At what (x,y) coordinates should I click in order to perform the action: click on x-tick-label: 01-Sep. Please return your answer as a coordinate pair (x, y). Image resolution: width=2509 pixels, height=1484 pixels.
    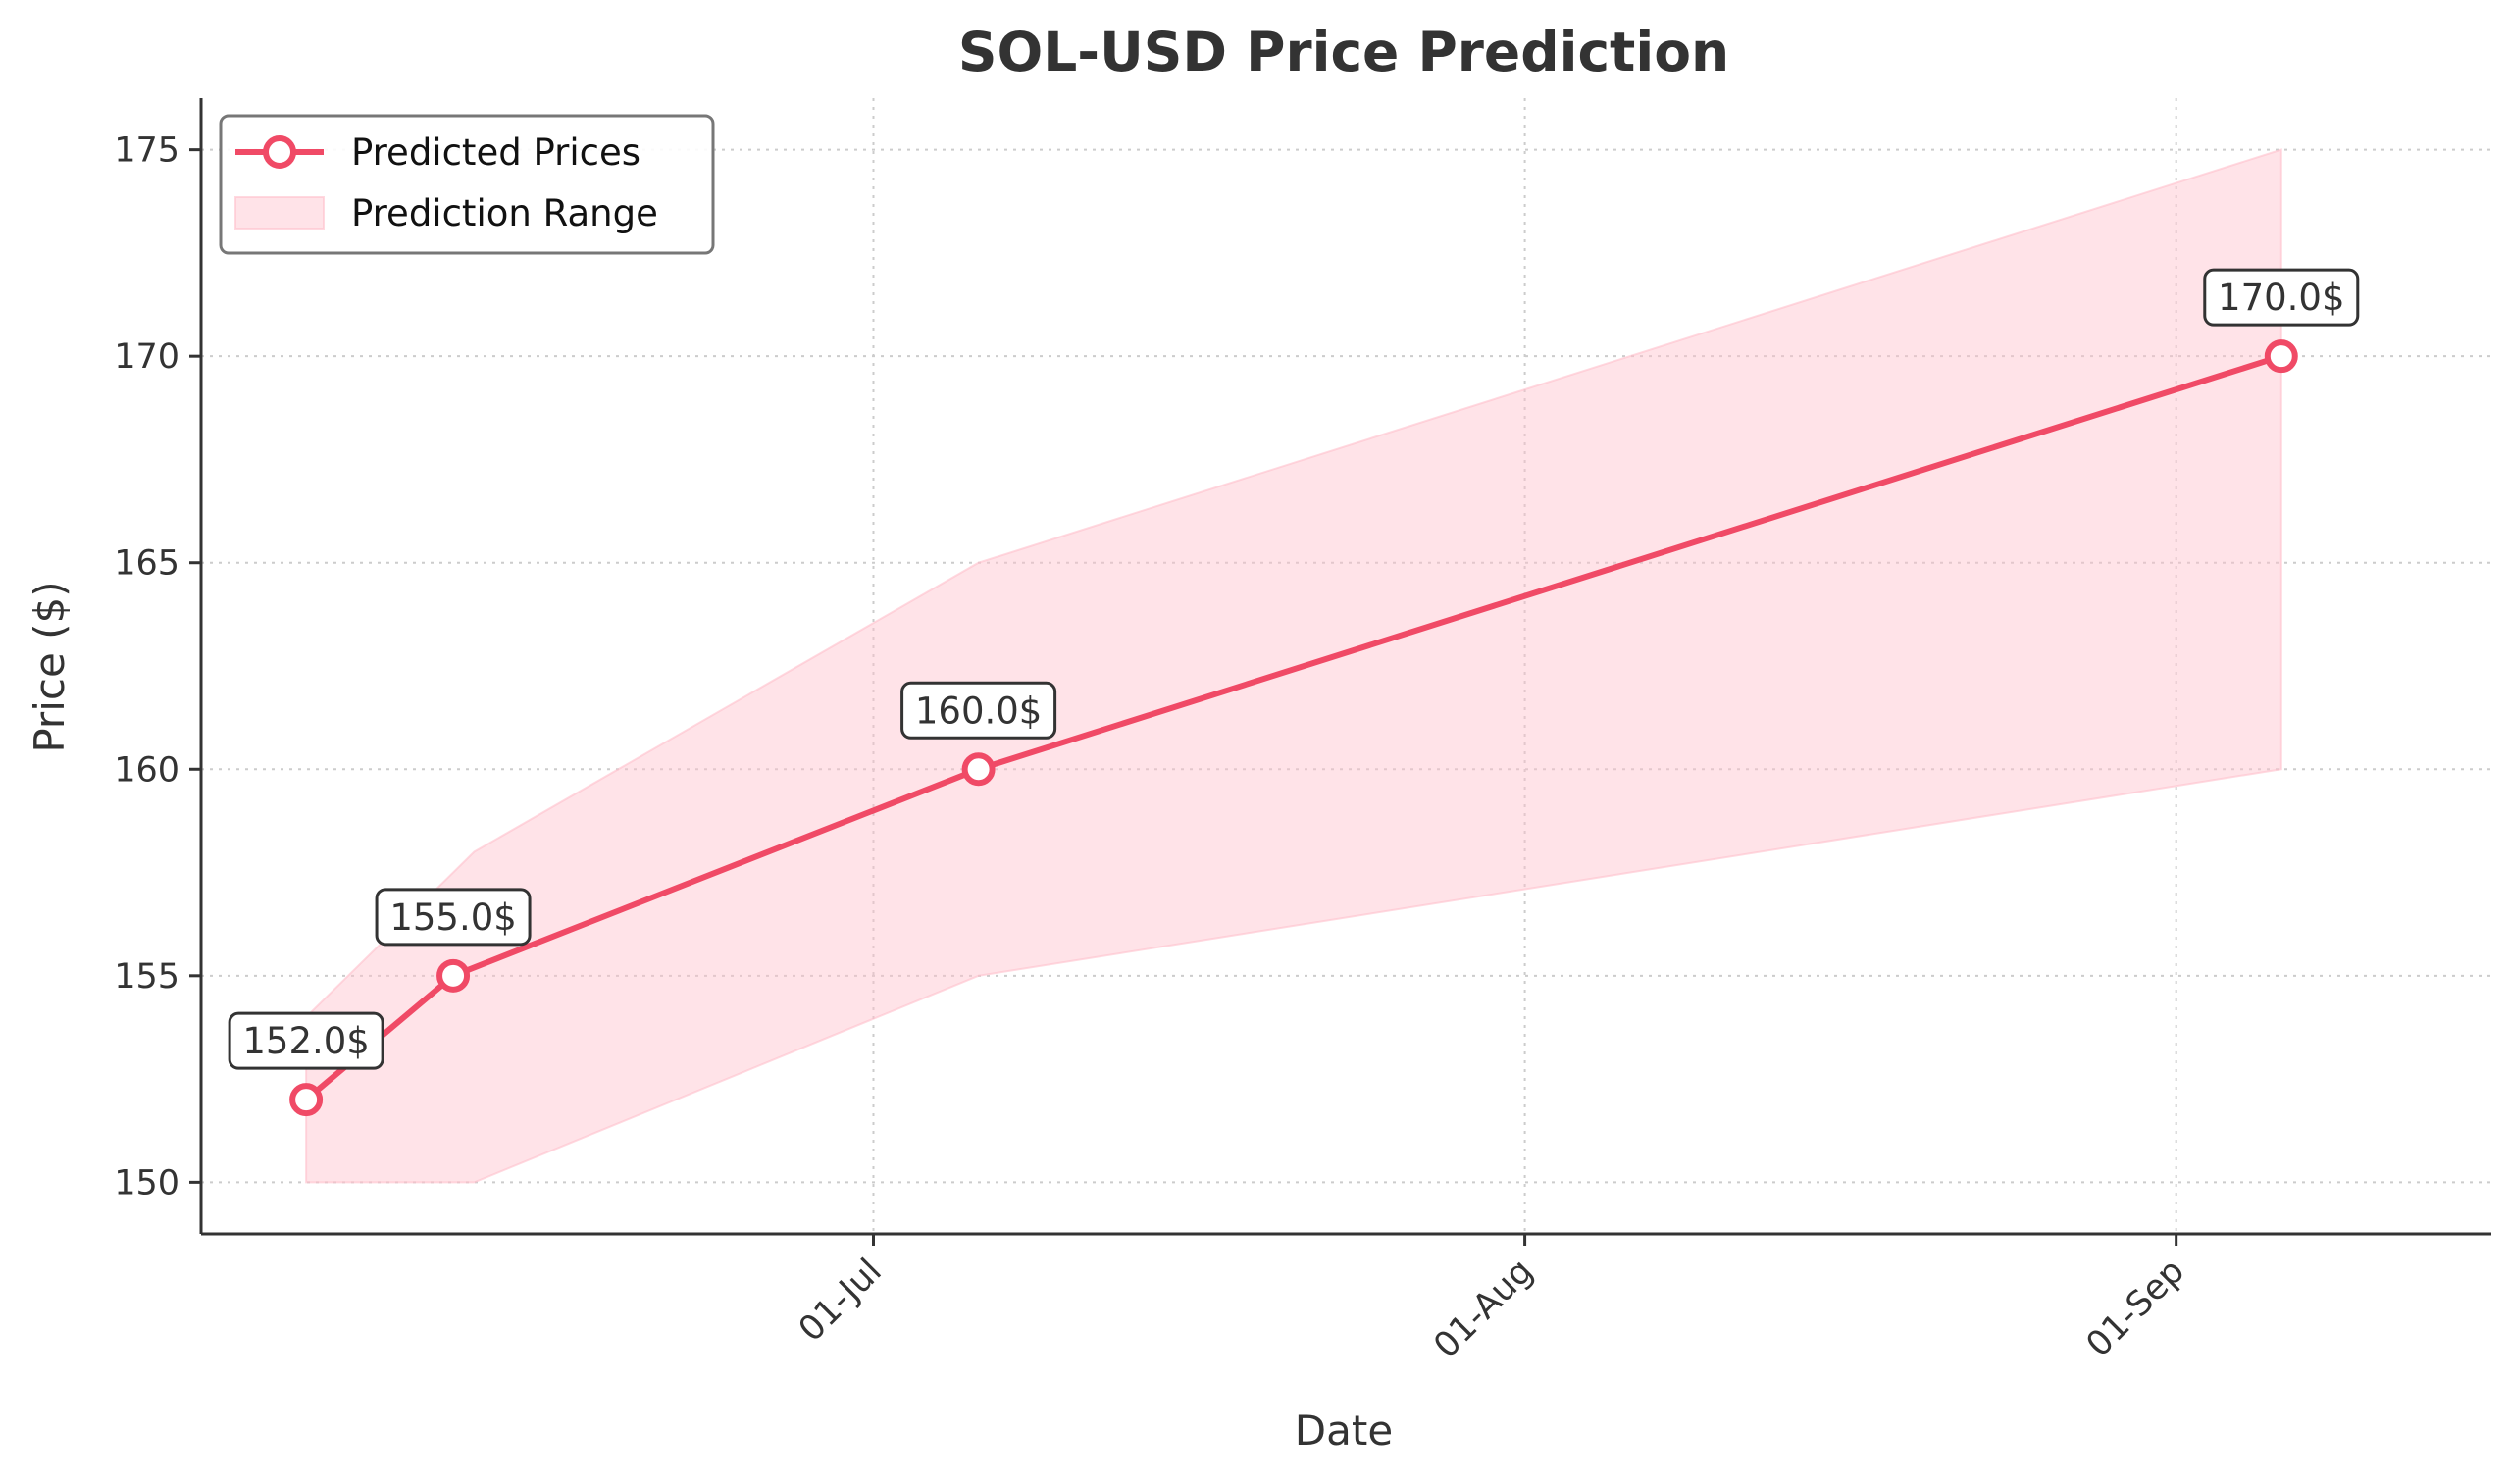
    Looking at the image, I should click on (2135, 1308).